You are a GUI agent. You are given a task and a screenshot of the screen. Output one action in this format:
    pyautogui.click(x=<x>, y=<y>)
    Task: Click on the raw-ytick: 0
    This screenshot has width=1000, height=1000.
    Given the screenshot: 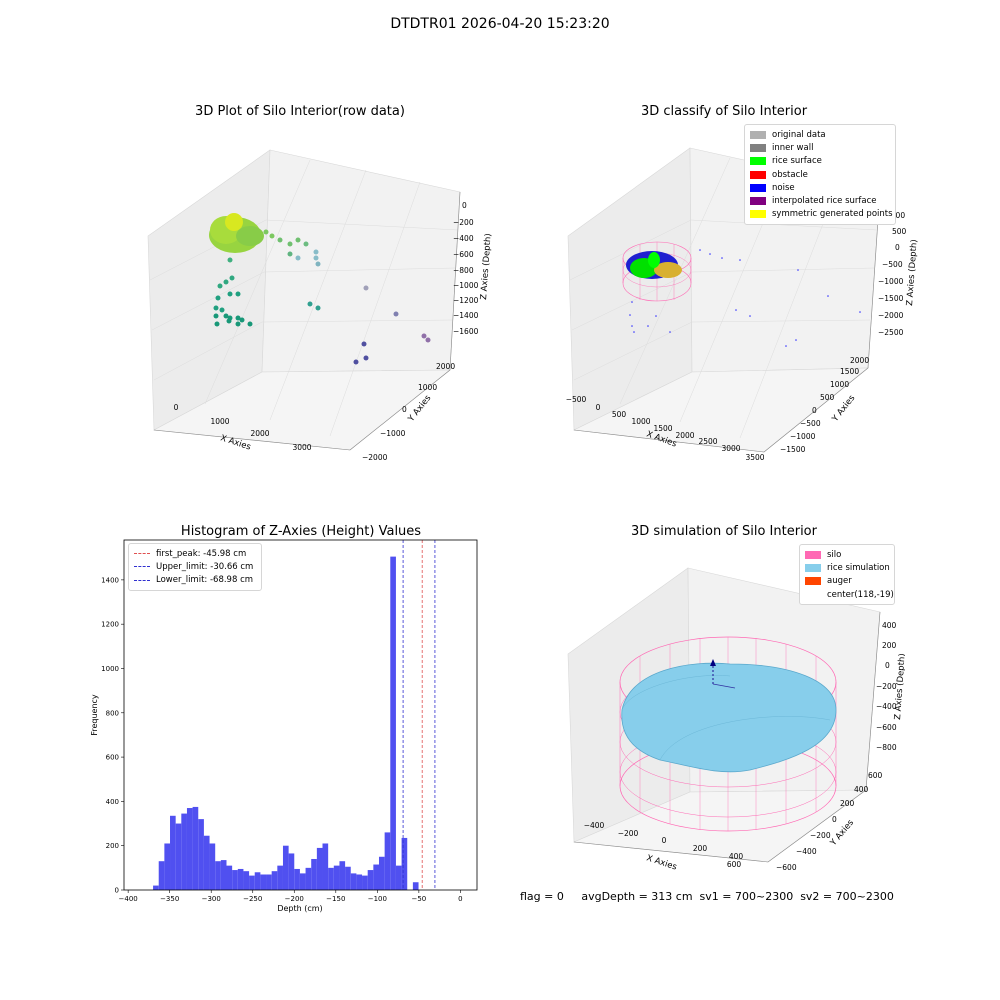 What is the action you would take?
    pyautogui.click(x=404, y=409)
    